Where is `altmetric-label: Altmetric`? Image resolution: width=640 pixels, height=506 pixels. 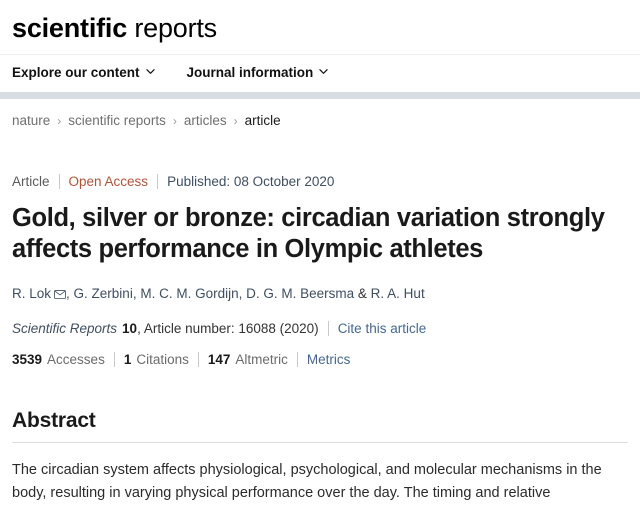
altmetric-label: Altmetric is located at coordinates (261, 359).